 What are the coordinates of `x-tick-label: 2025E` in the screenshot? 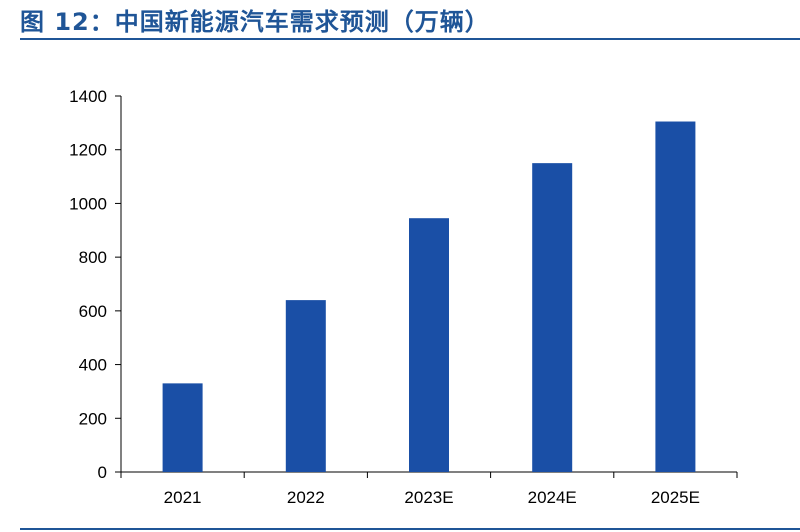 It's located at (675, 497).